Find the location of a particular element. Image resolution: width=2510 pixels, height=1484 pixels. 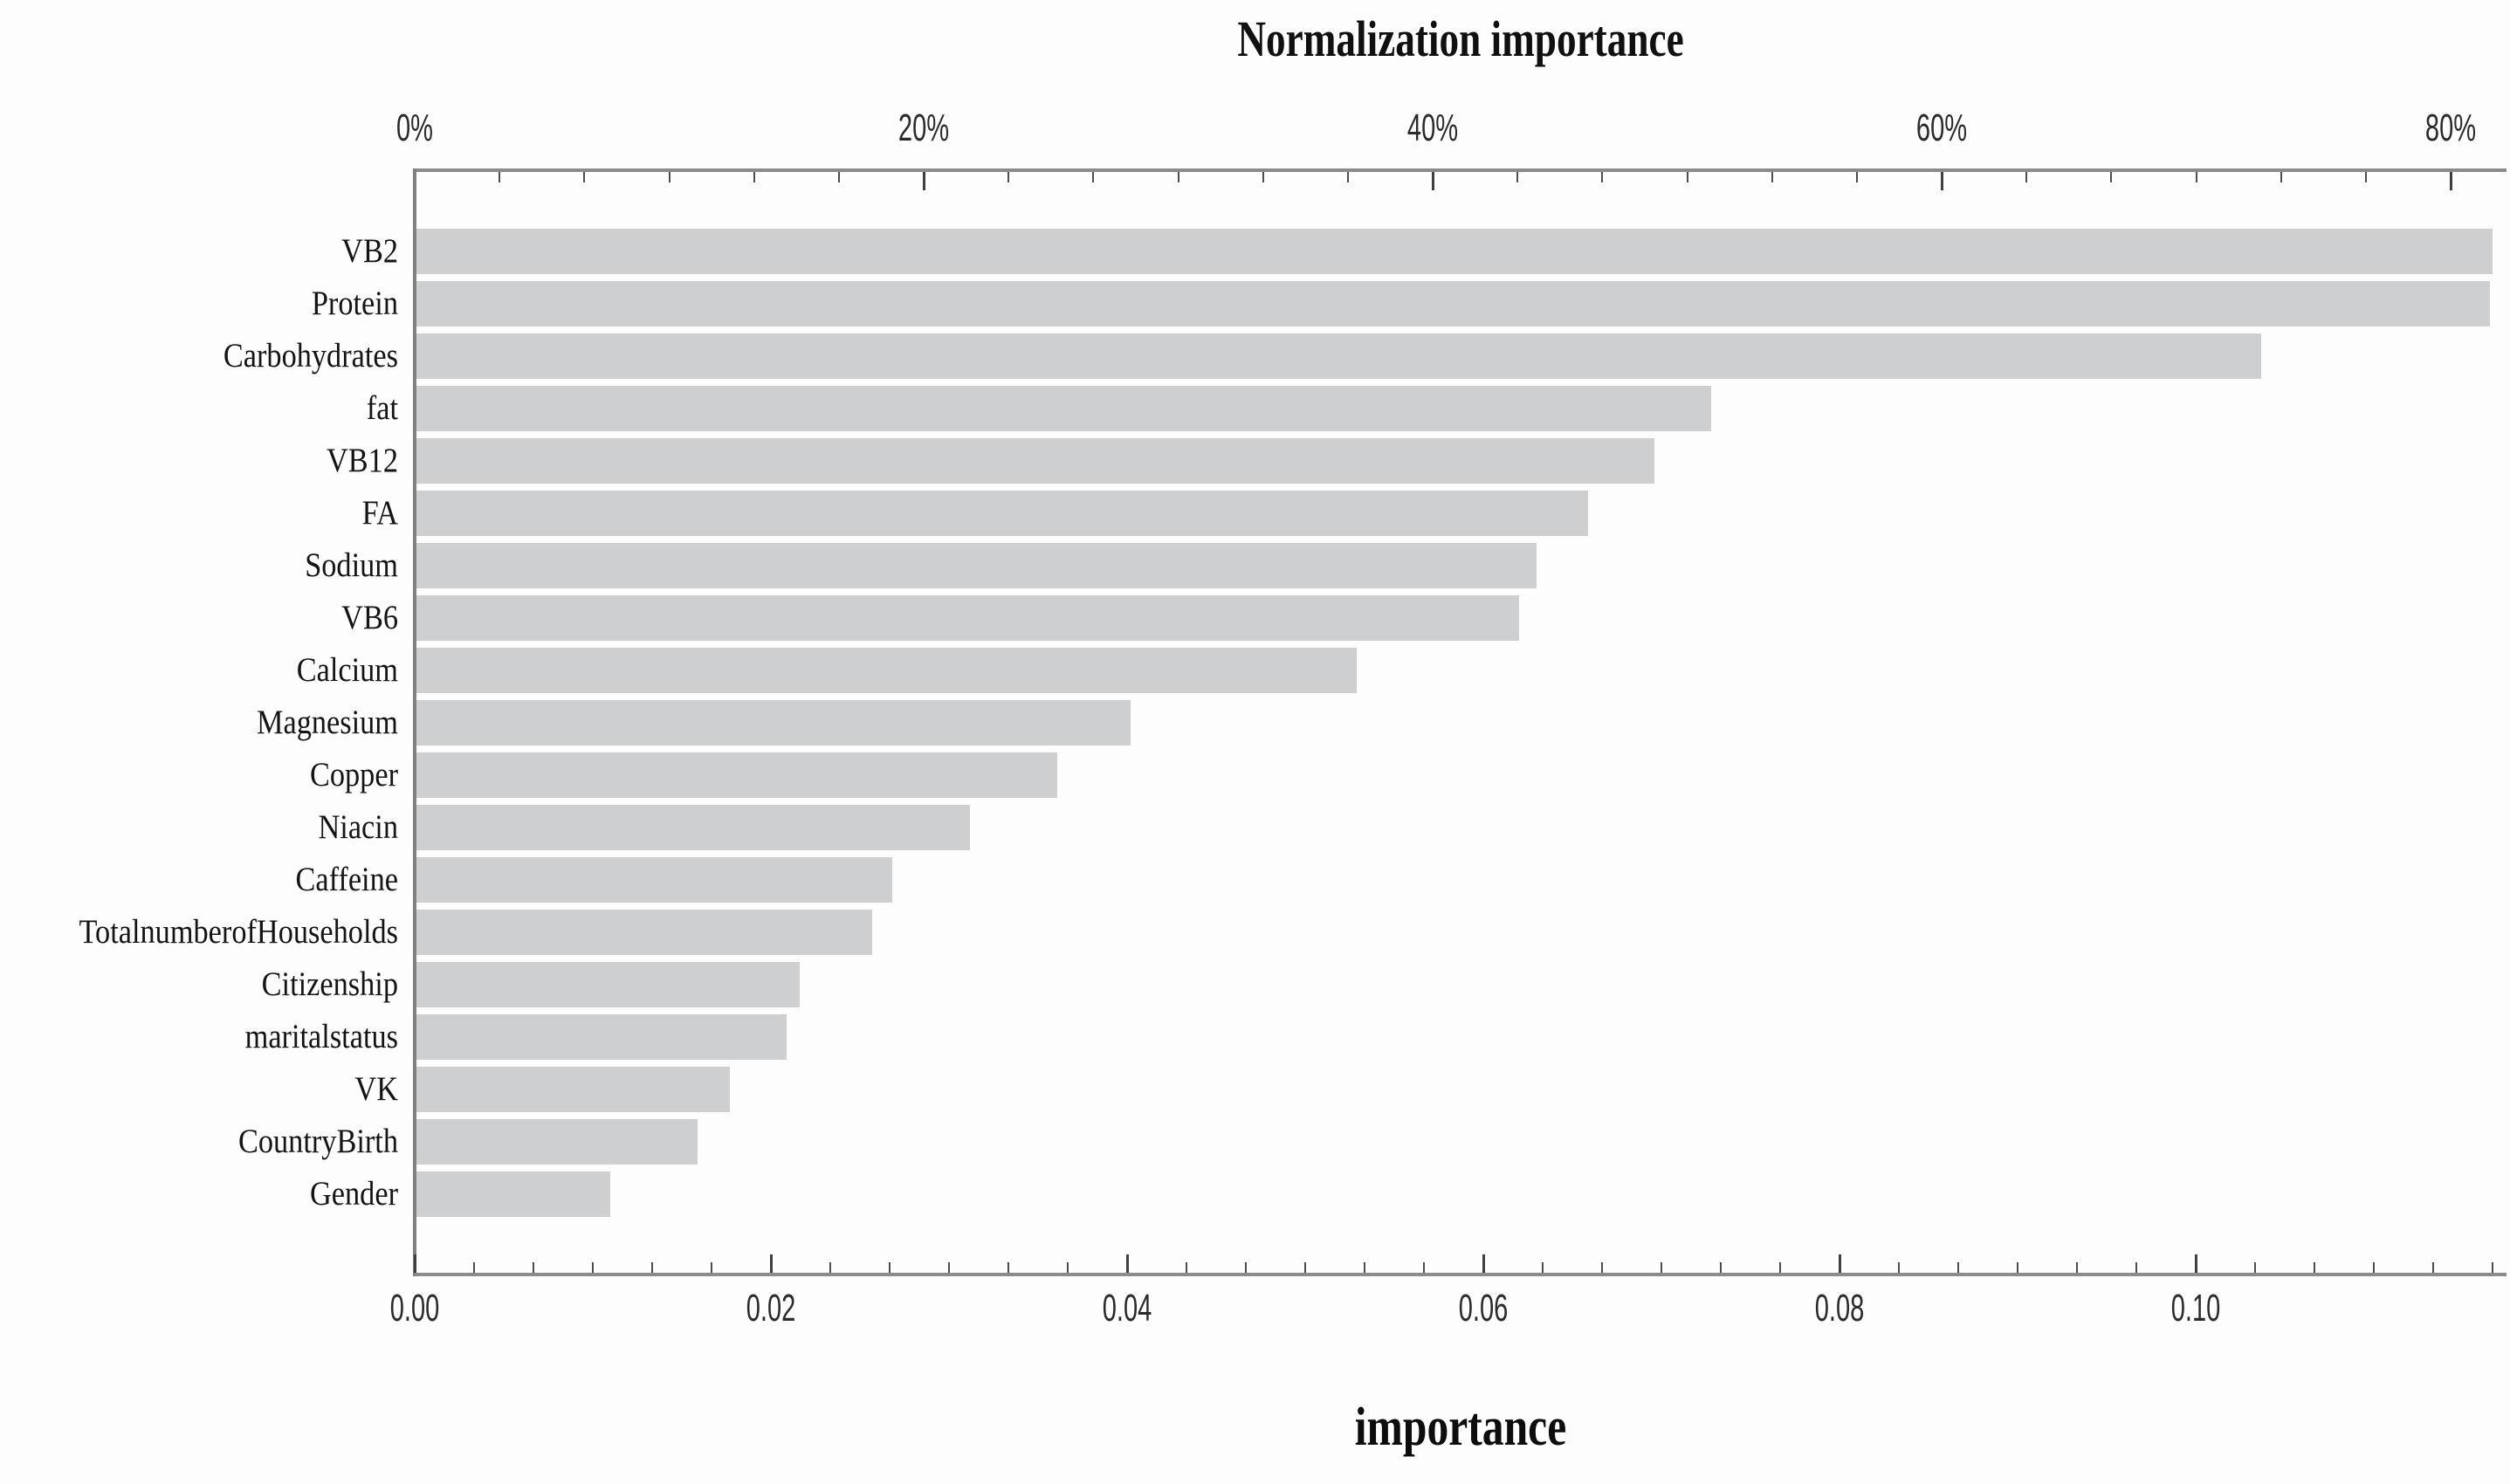

top-axis-tick-label: 80% is located at coordinates (2451, 128).